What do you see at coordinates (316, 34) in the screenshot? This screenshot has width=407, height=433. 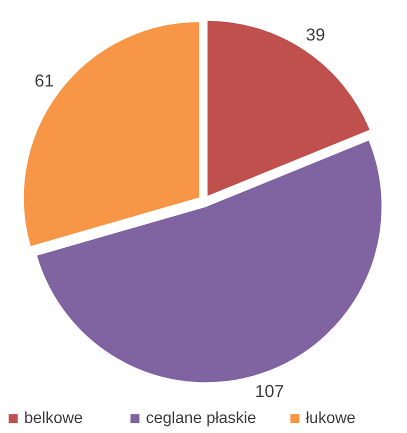 I see `data-label: 39` at bounding box center [316, 34].